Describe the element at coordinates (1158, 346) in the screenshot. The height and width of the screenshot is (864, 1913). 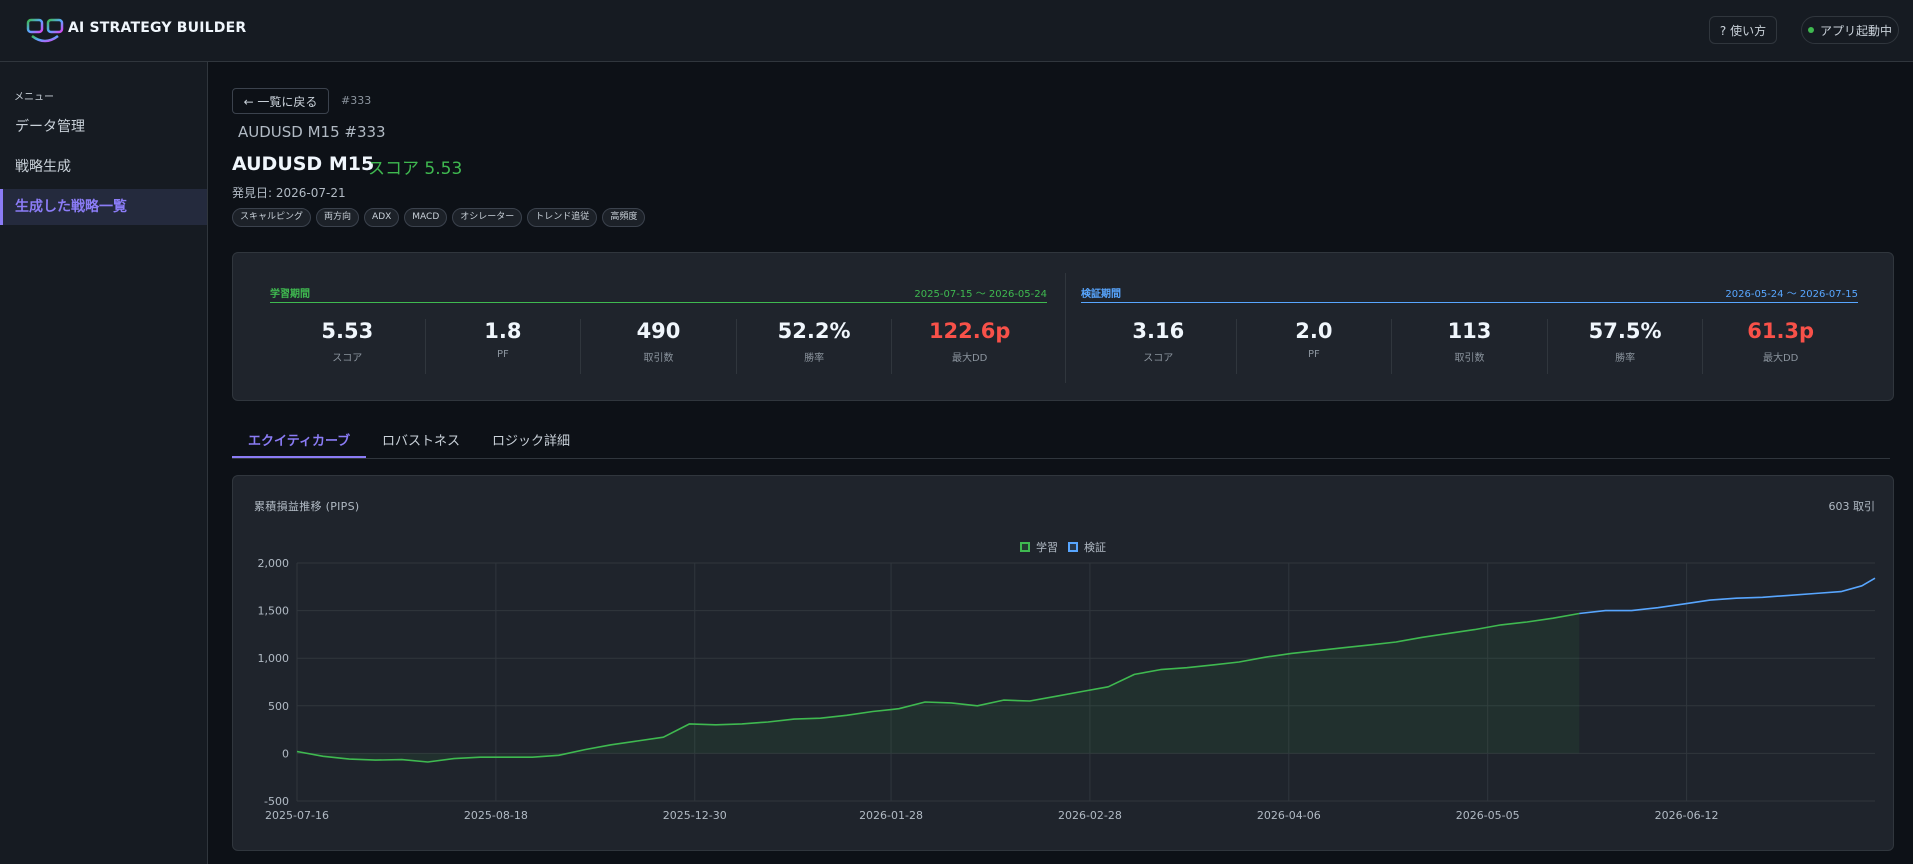
I see `metric-cell: 3.16 スコア` at that location.